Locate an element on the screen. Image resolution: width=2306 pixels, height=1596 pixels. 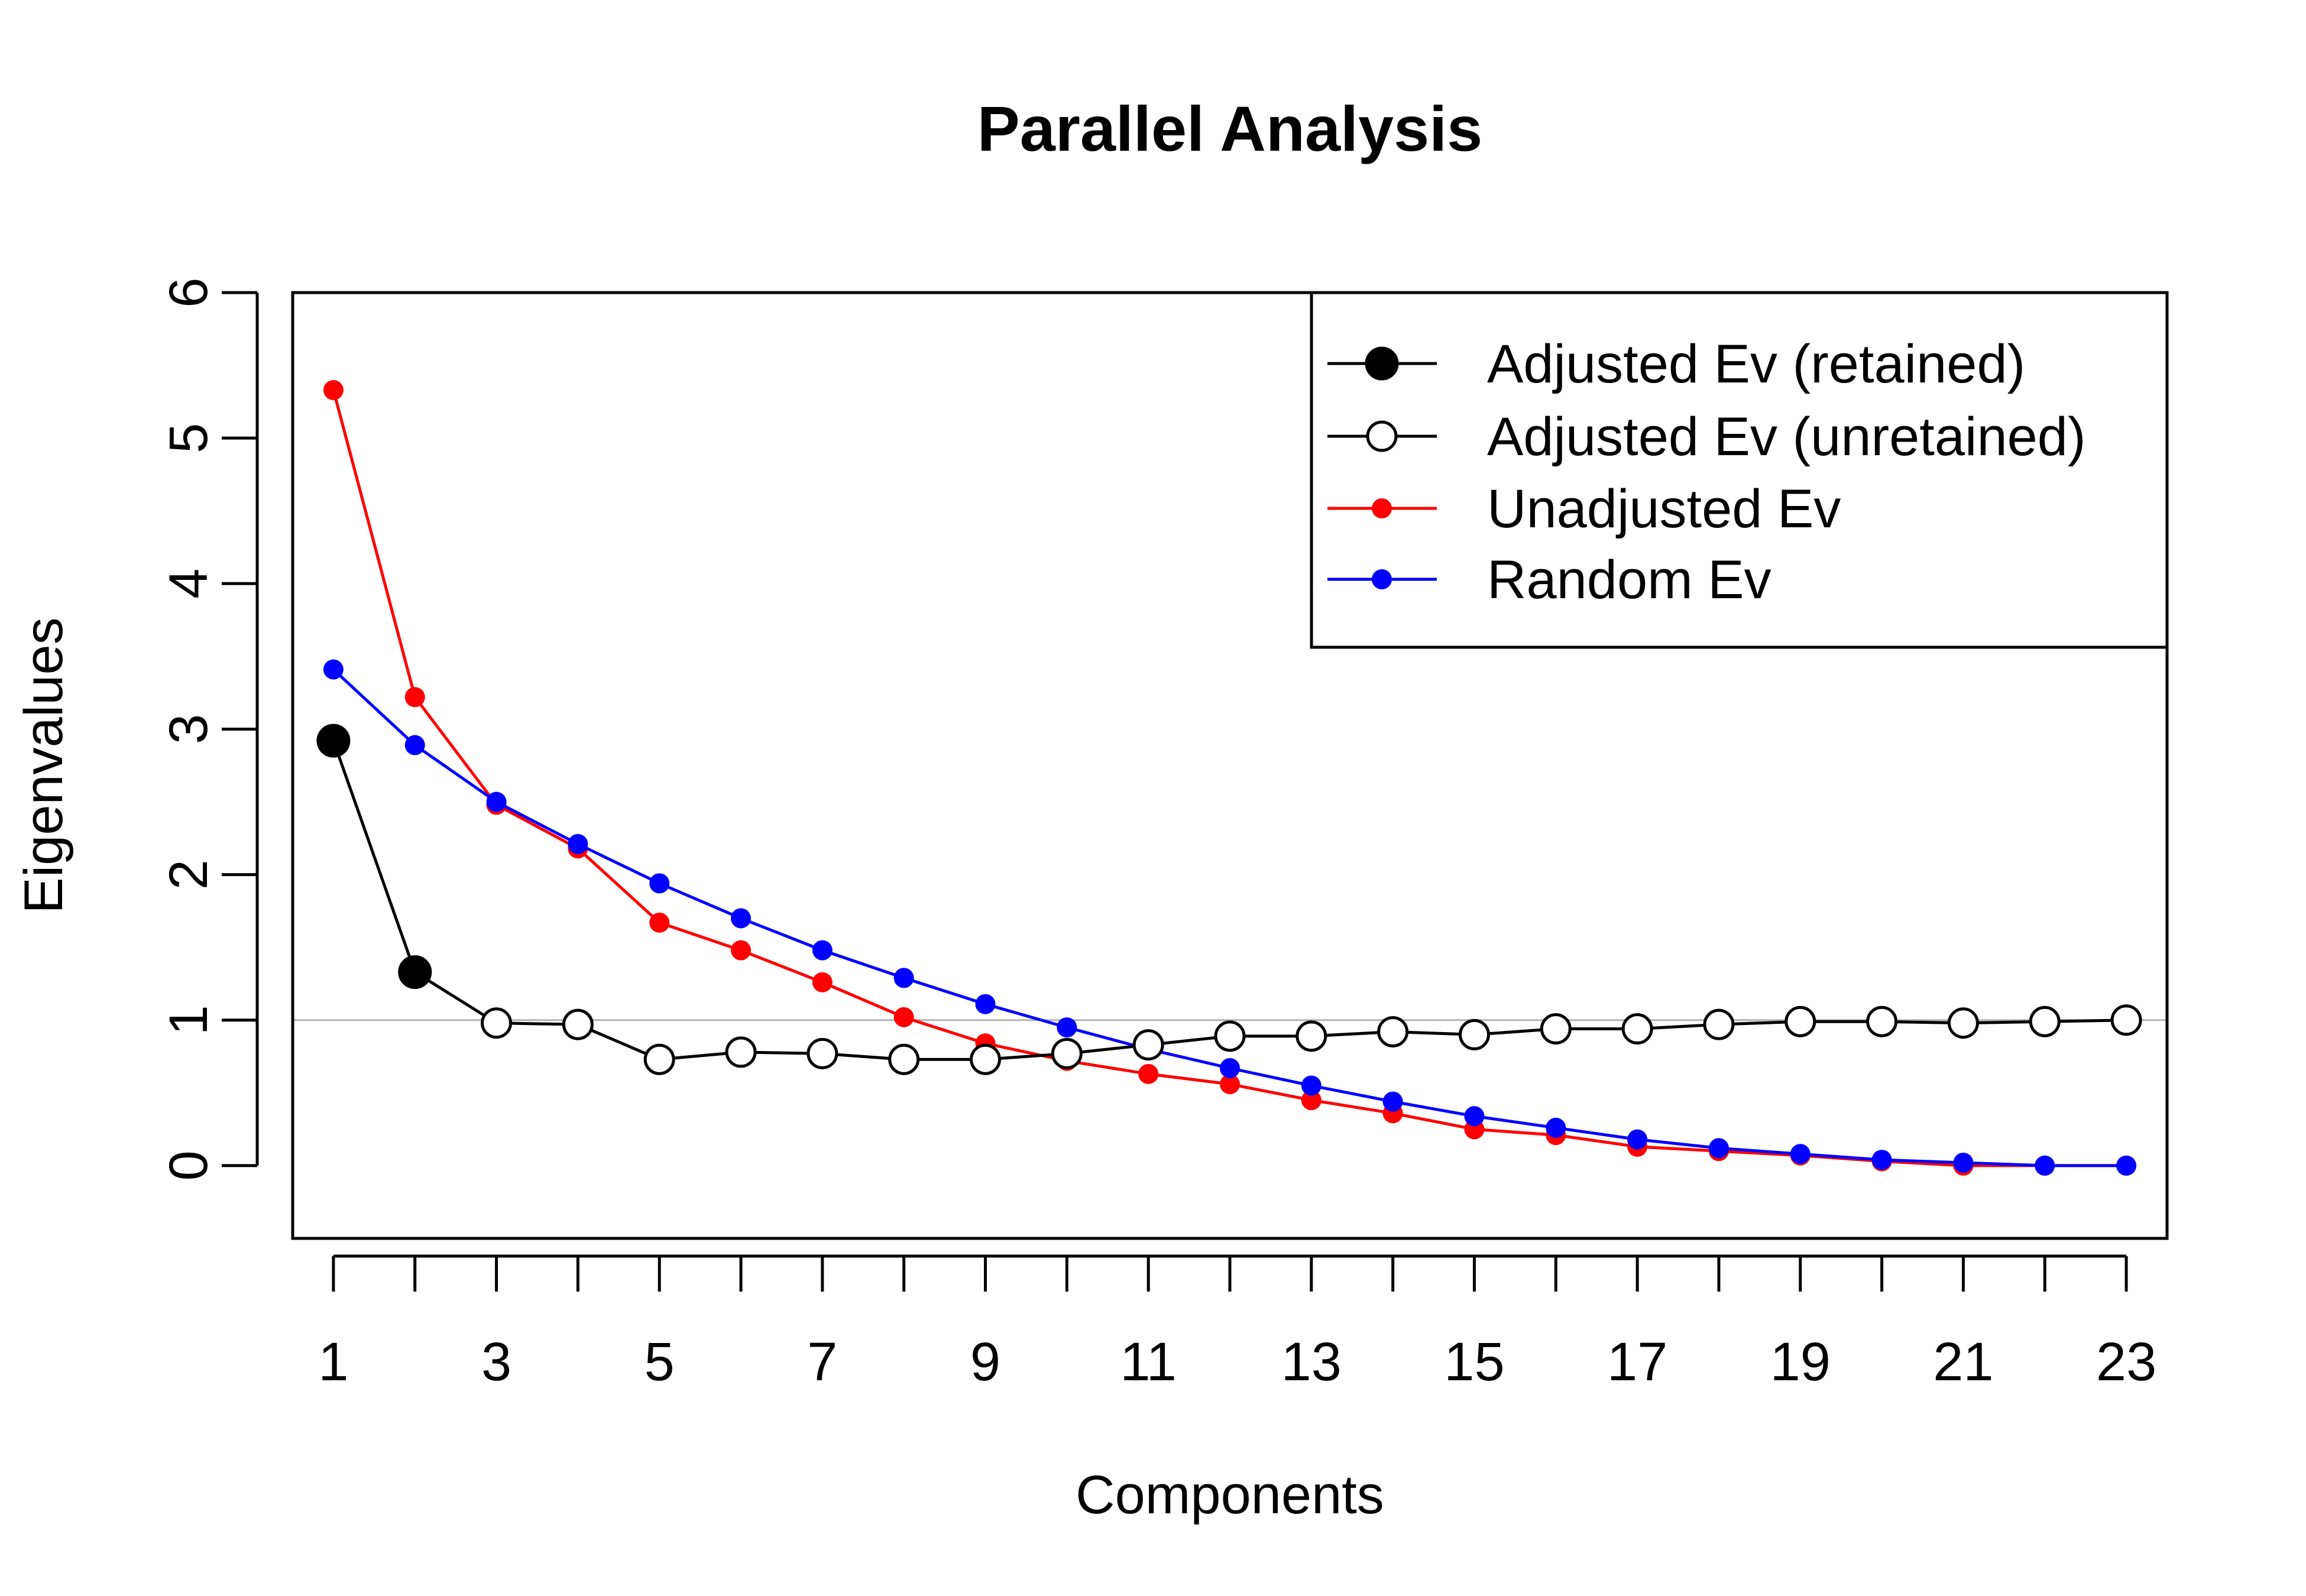
x-tick-label: 7 is located at coordinates (822, 1362).